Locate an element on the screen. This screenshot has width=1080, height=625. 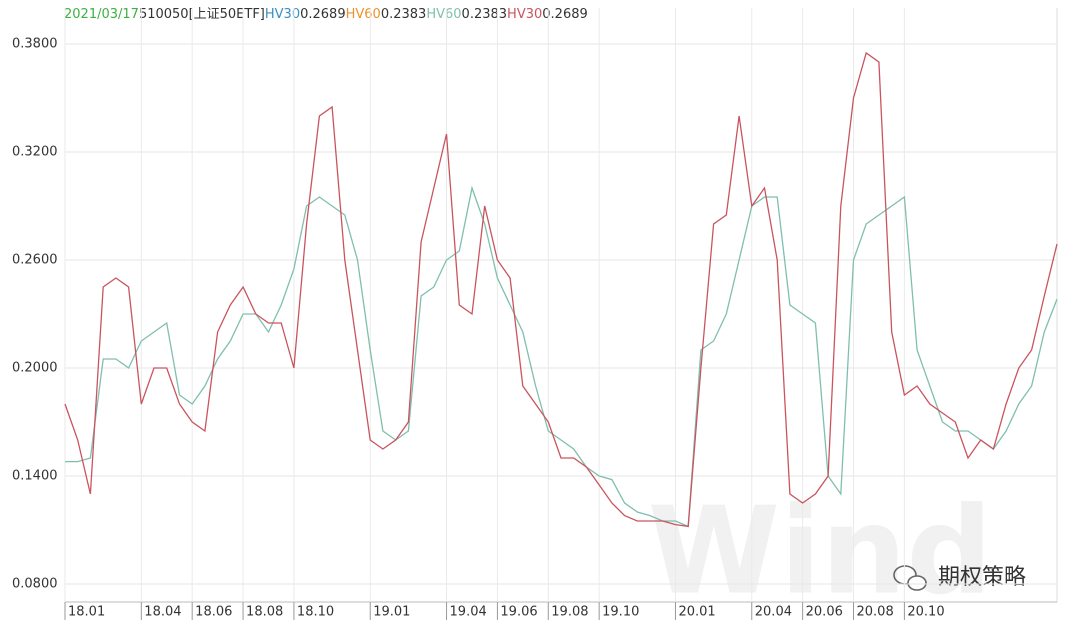
x-tick-label: 20.08 is located at coordinates (875, 612).